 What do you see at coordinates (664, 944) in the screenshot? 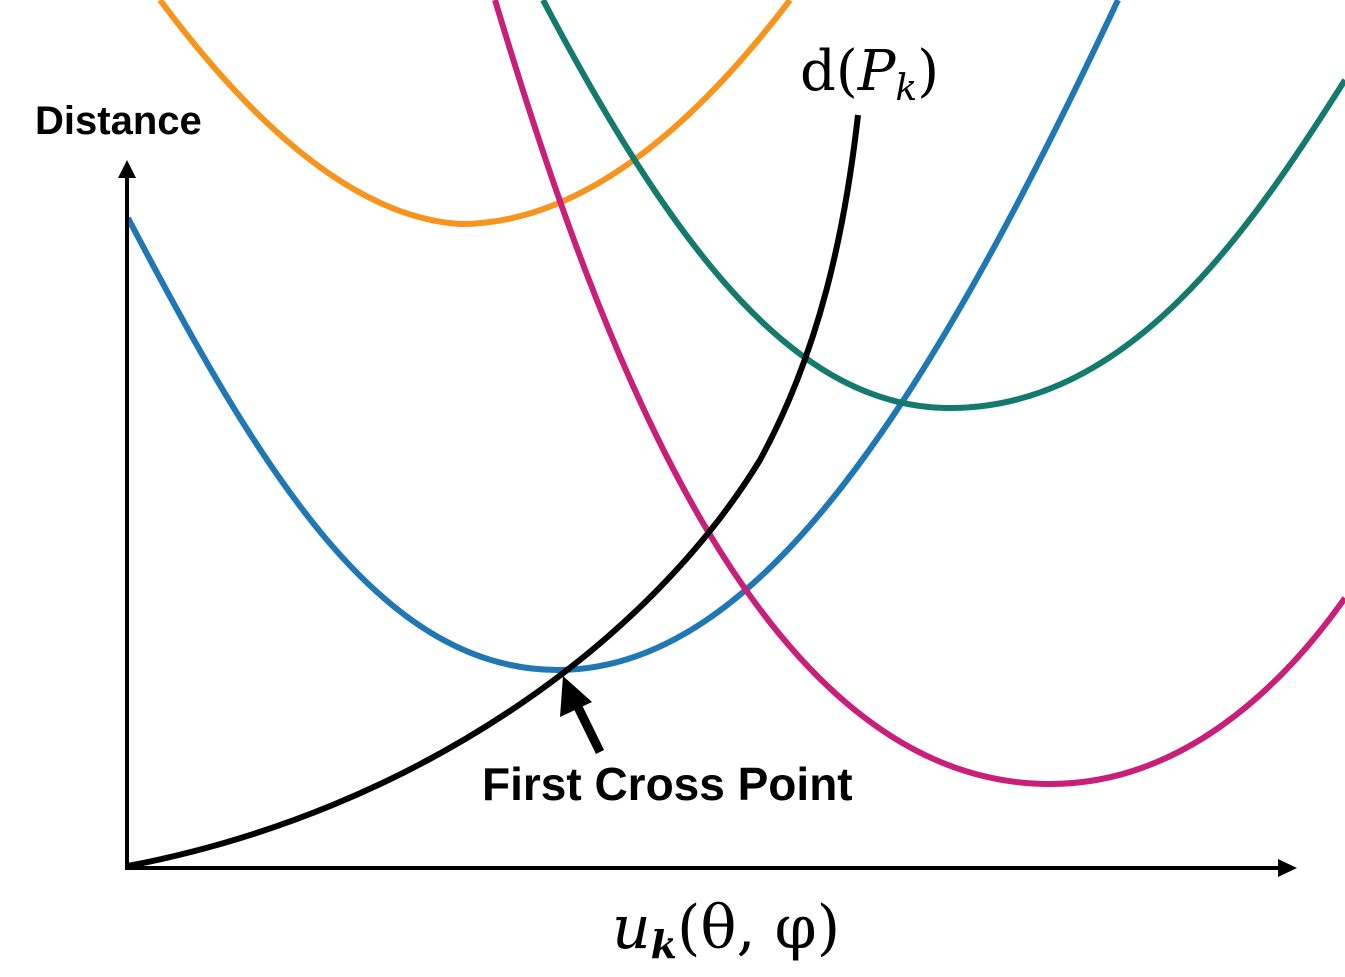
I see `x-axis-label-sub: k` at bounding box center [664, 944].